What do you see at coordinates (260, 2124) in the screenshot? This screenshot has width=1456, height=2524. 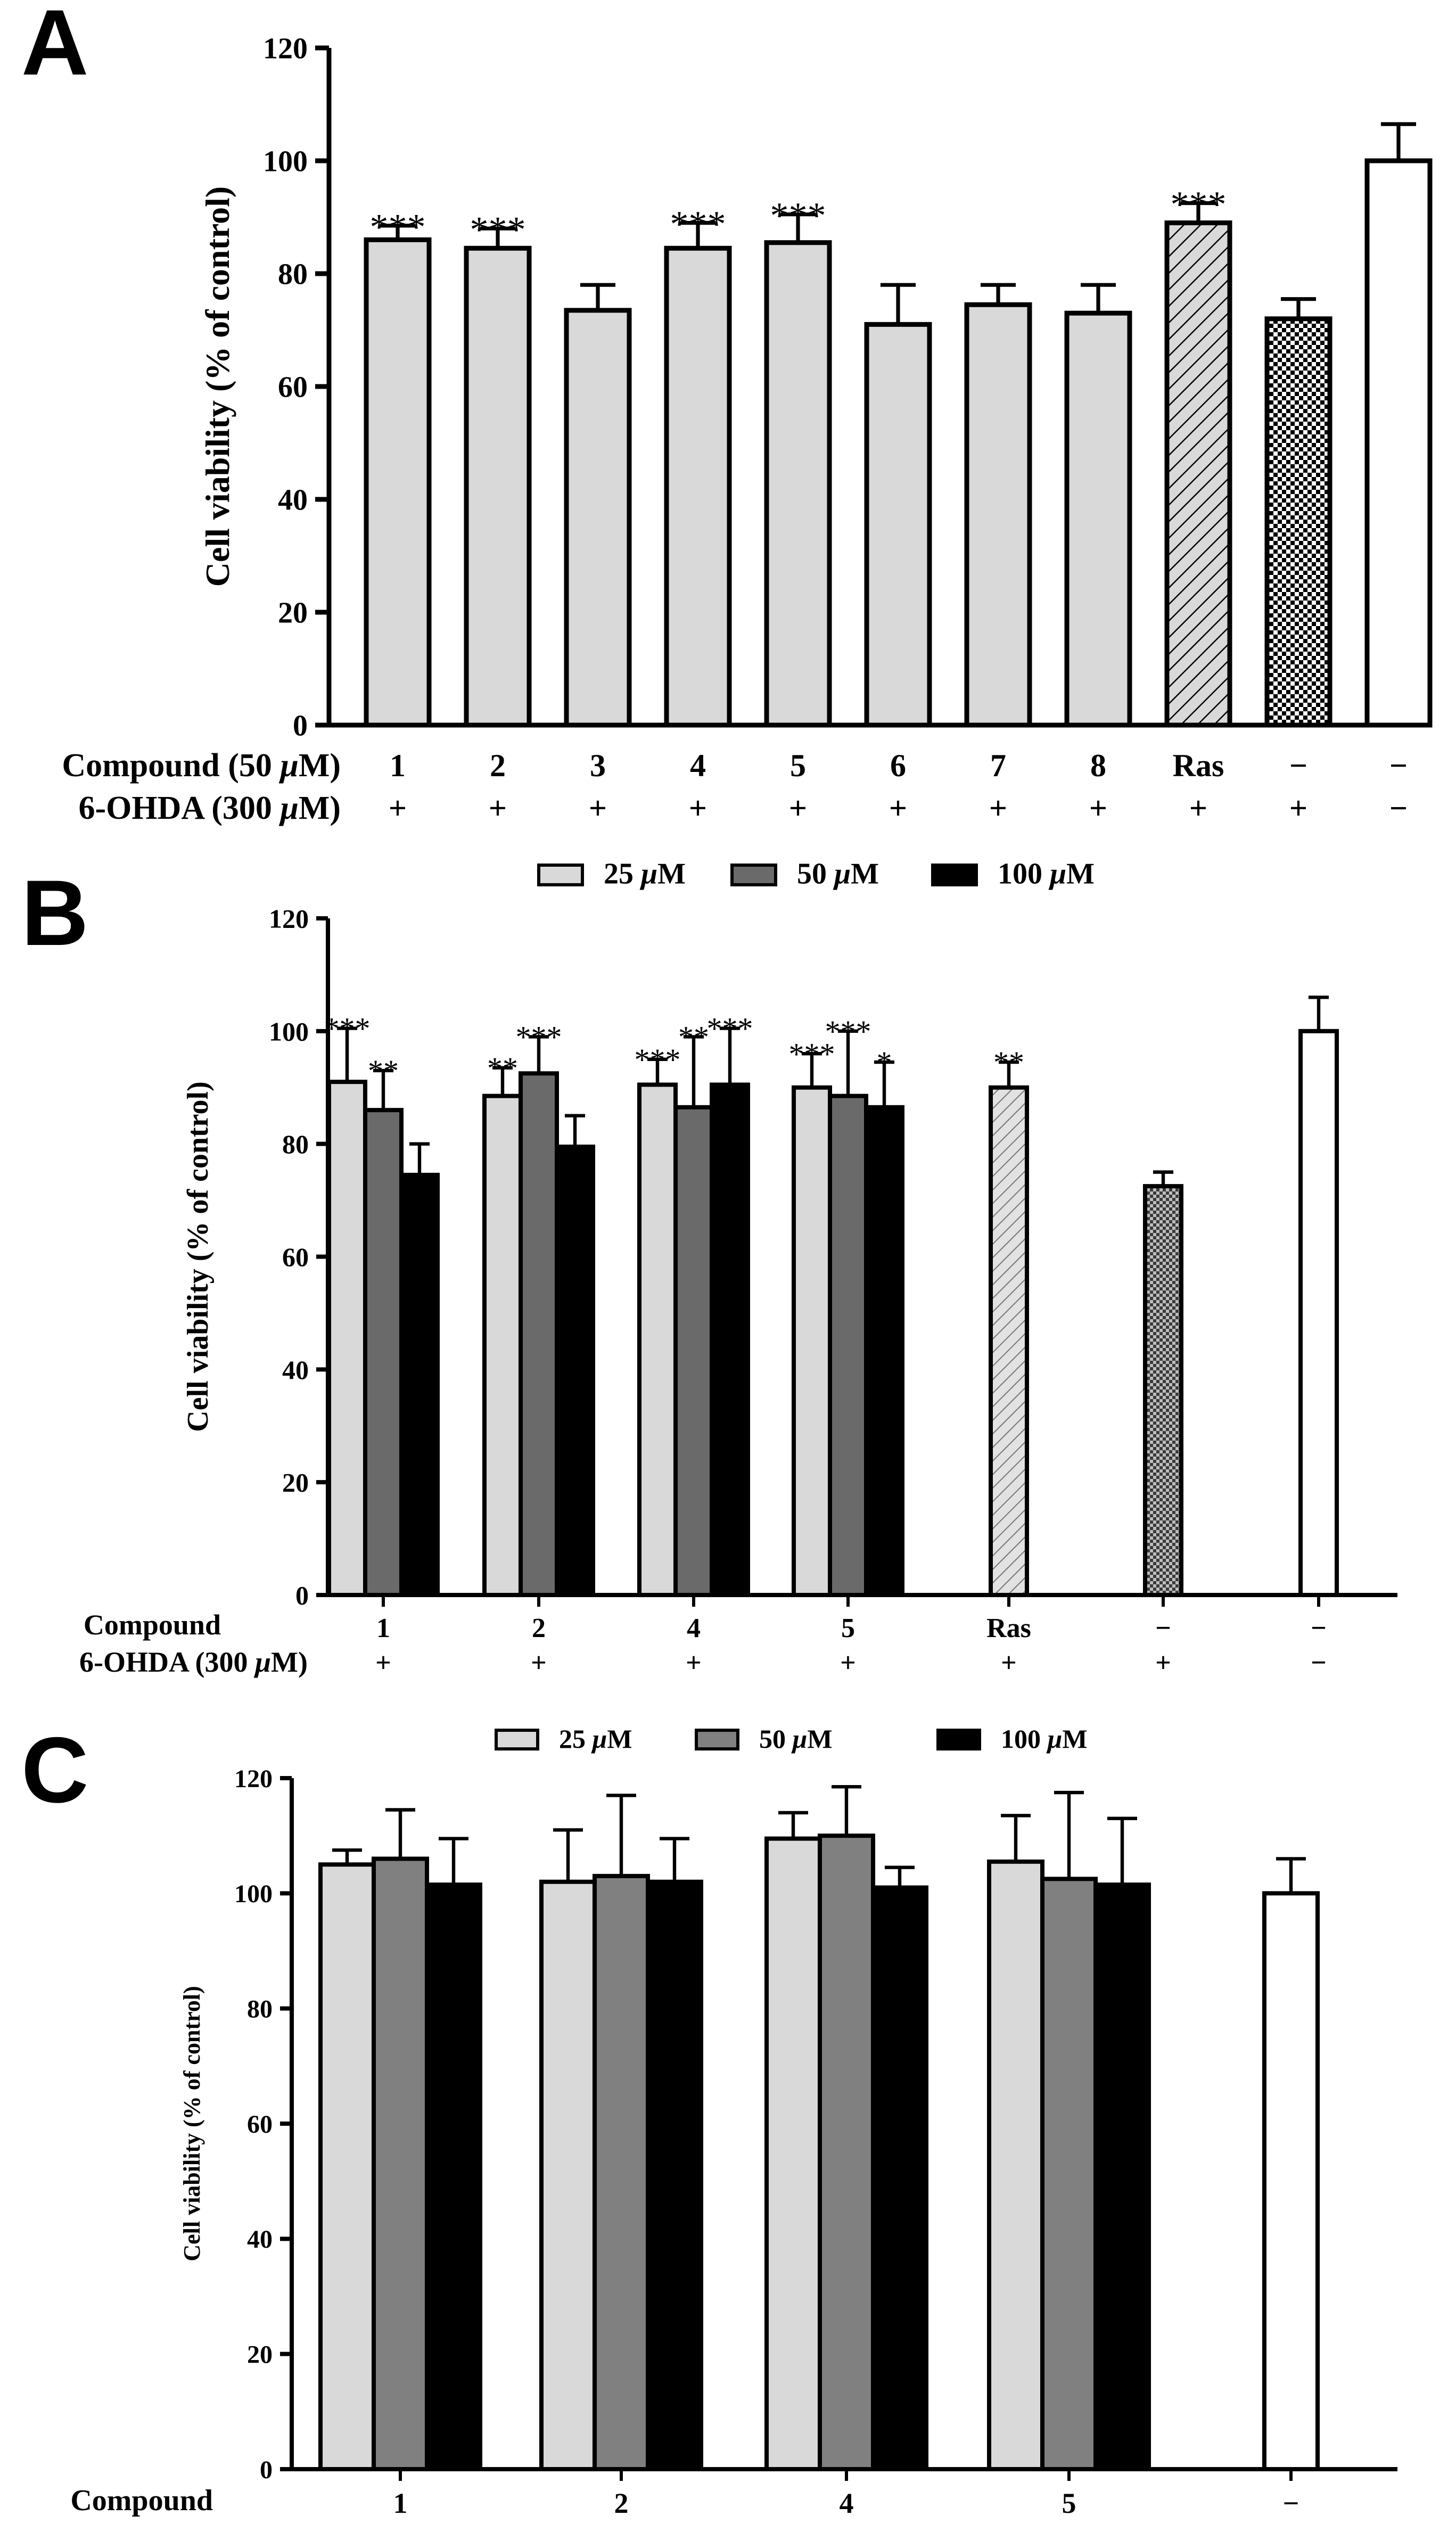 I see `panel-c-y-tick-label: 60` at bounding box center [260, 2124].